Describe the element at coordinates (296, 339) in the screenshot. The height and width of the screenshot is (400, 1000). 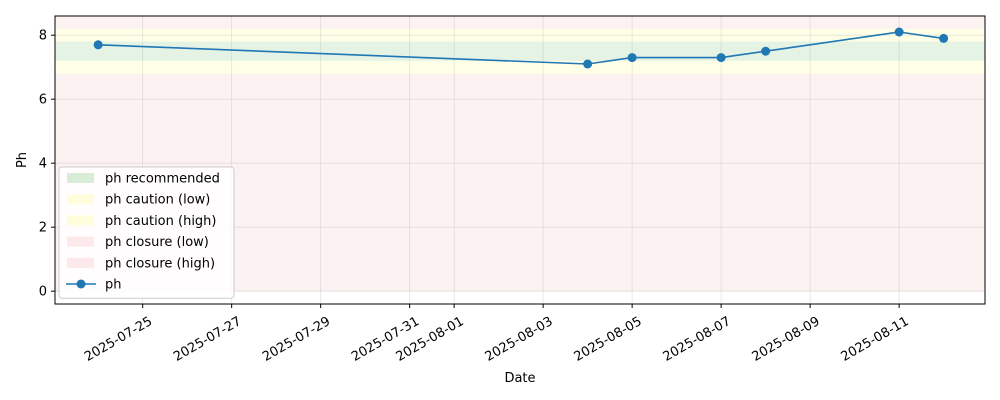
I see `x-tick-label: 2025-07-29` at that location.